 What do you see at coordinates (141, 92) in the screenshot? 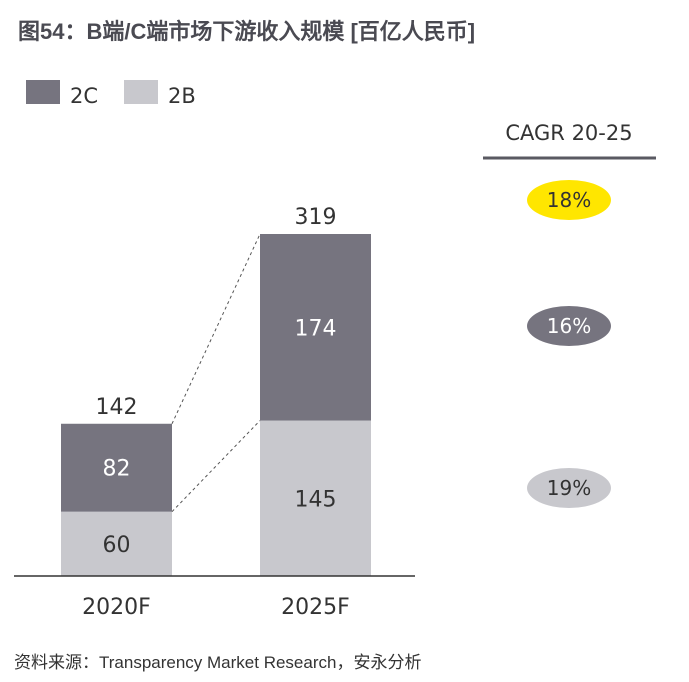
I see `legend-swatch-2b` at bounding box center [141, 92].